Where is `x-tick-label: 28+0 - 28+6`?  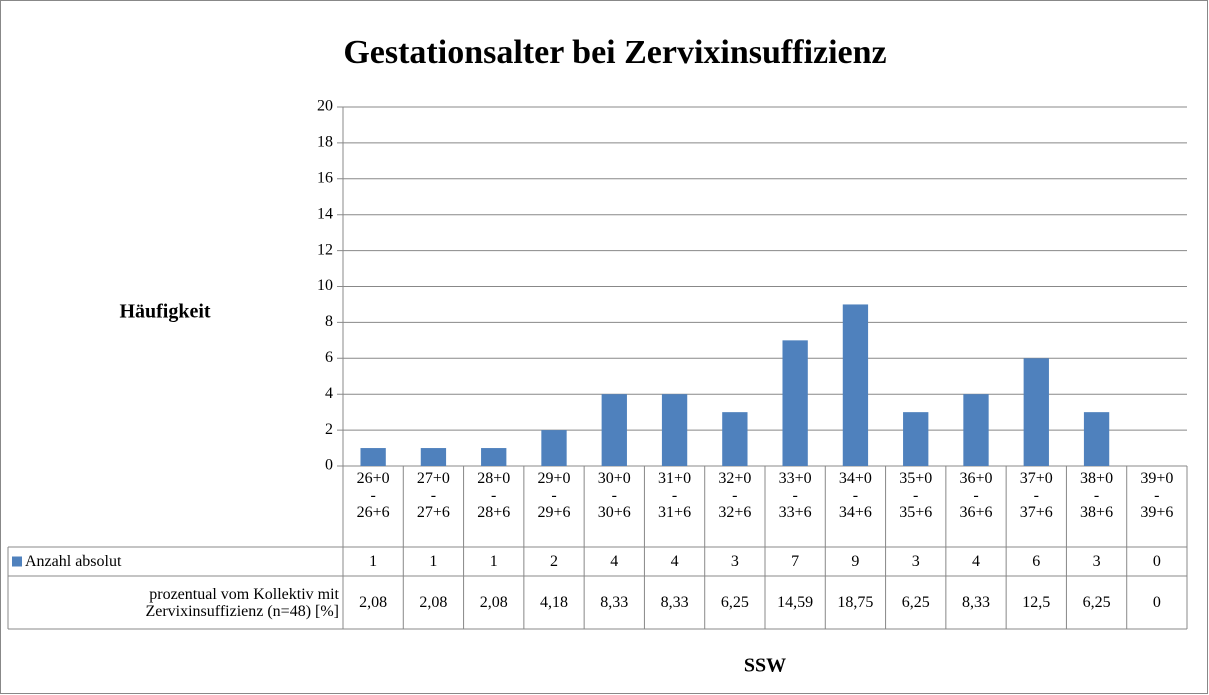
x-tick-label: 28+0 - 28+6 is located at coordinates (494, 495).